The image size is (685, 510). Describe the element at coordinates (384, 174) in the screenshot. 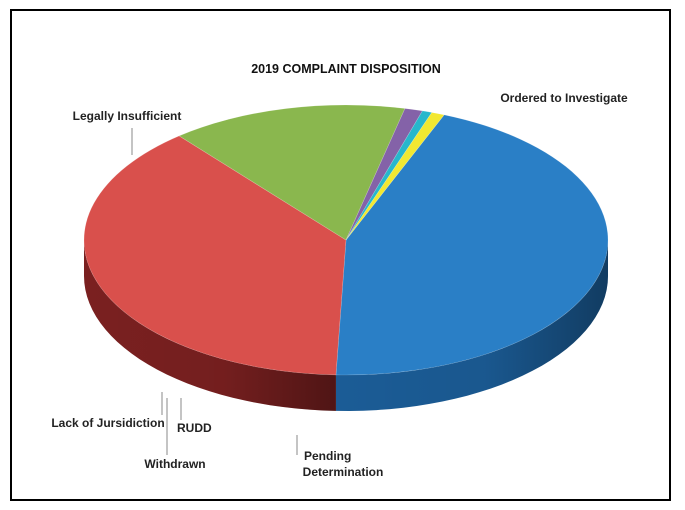

I see `pie-slice-rudd` at that location.